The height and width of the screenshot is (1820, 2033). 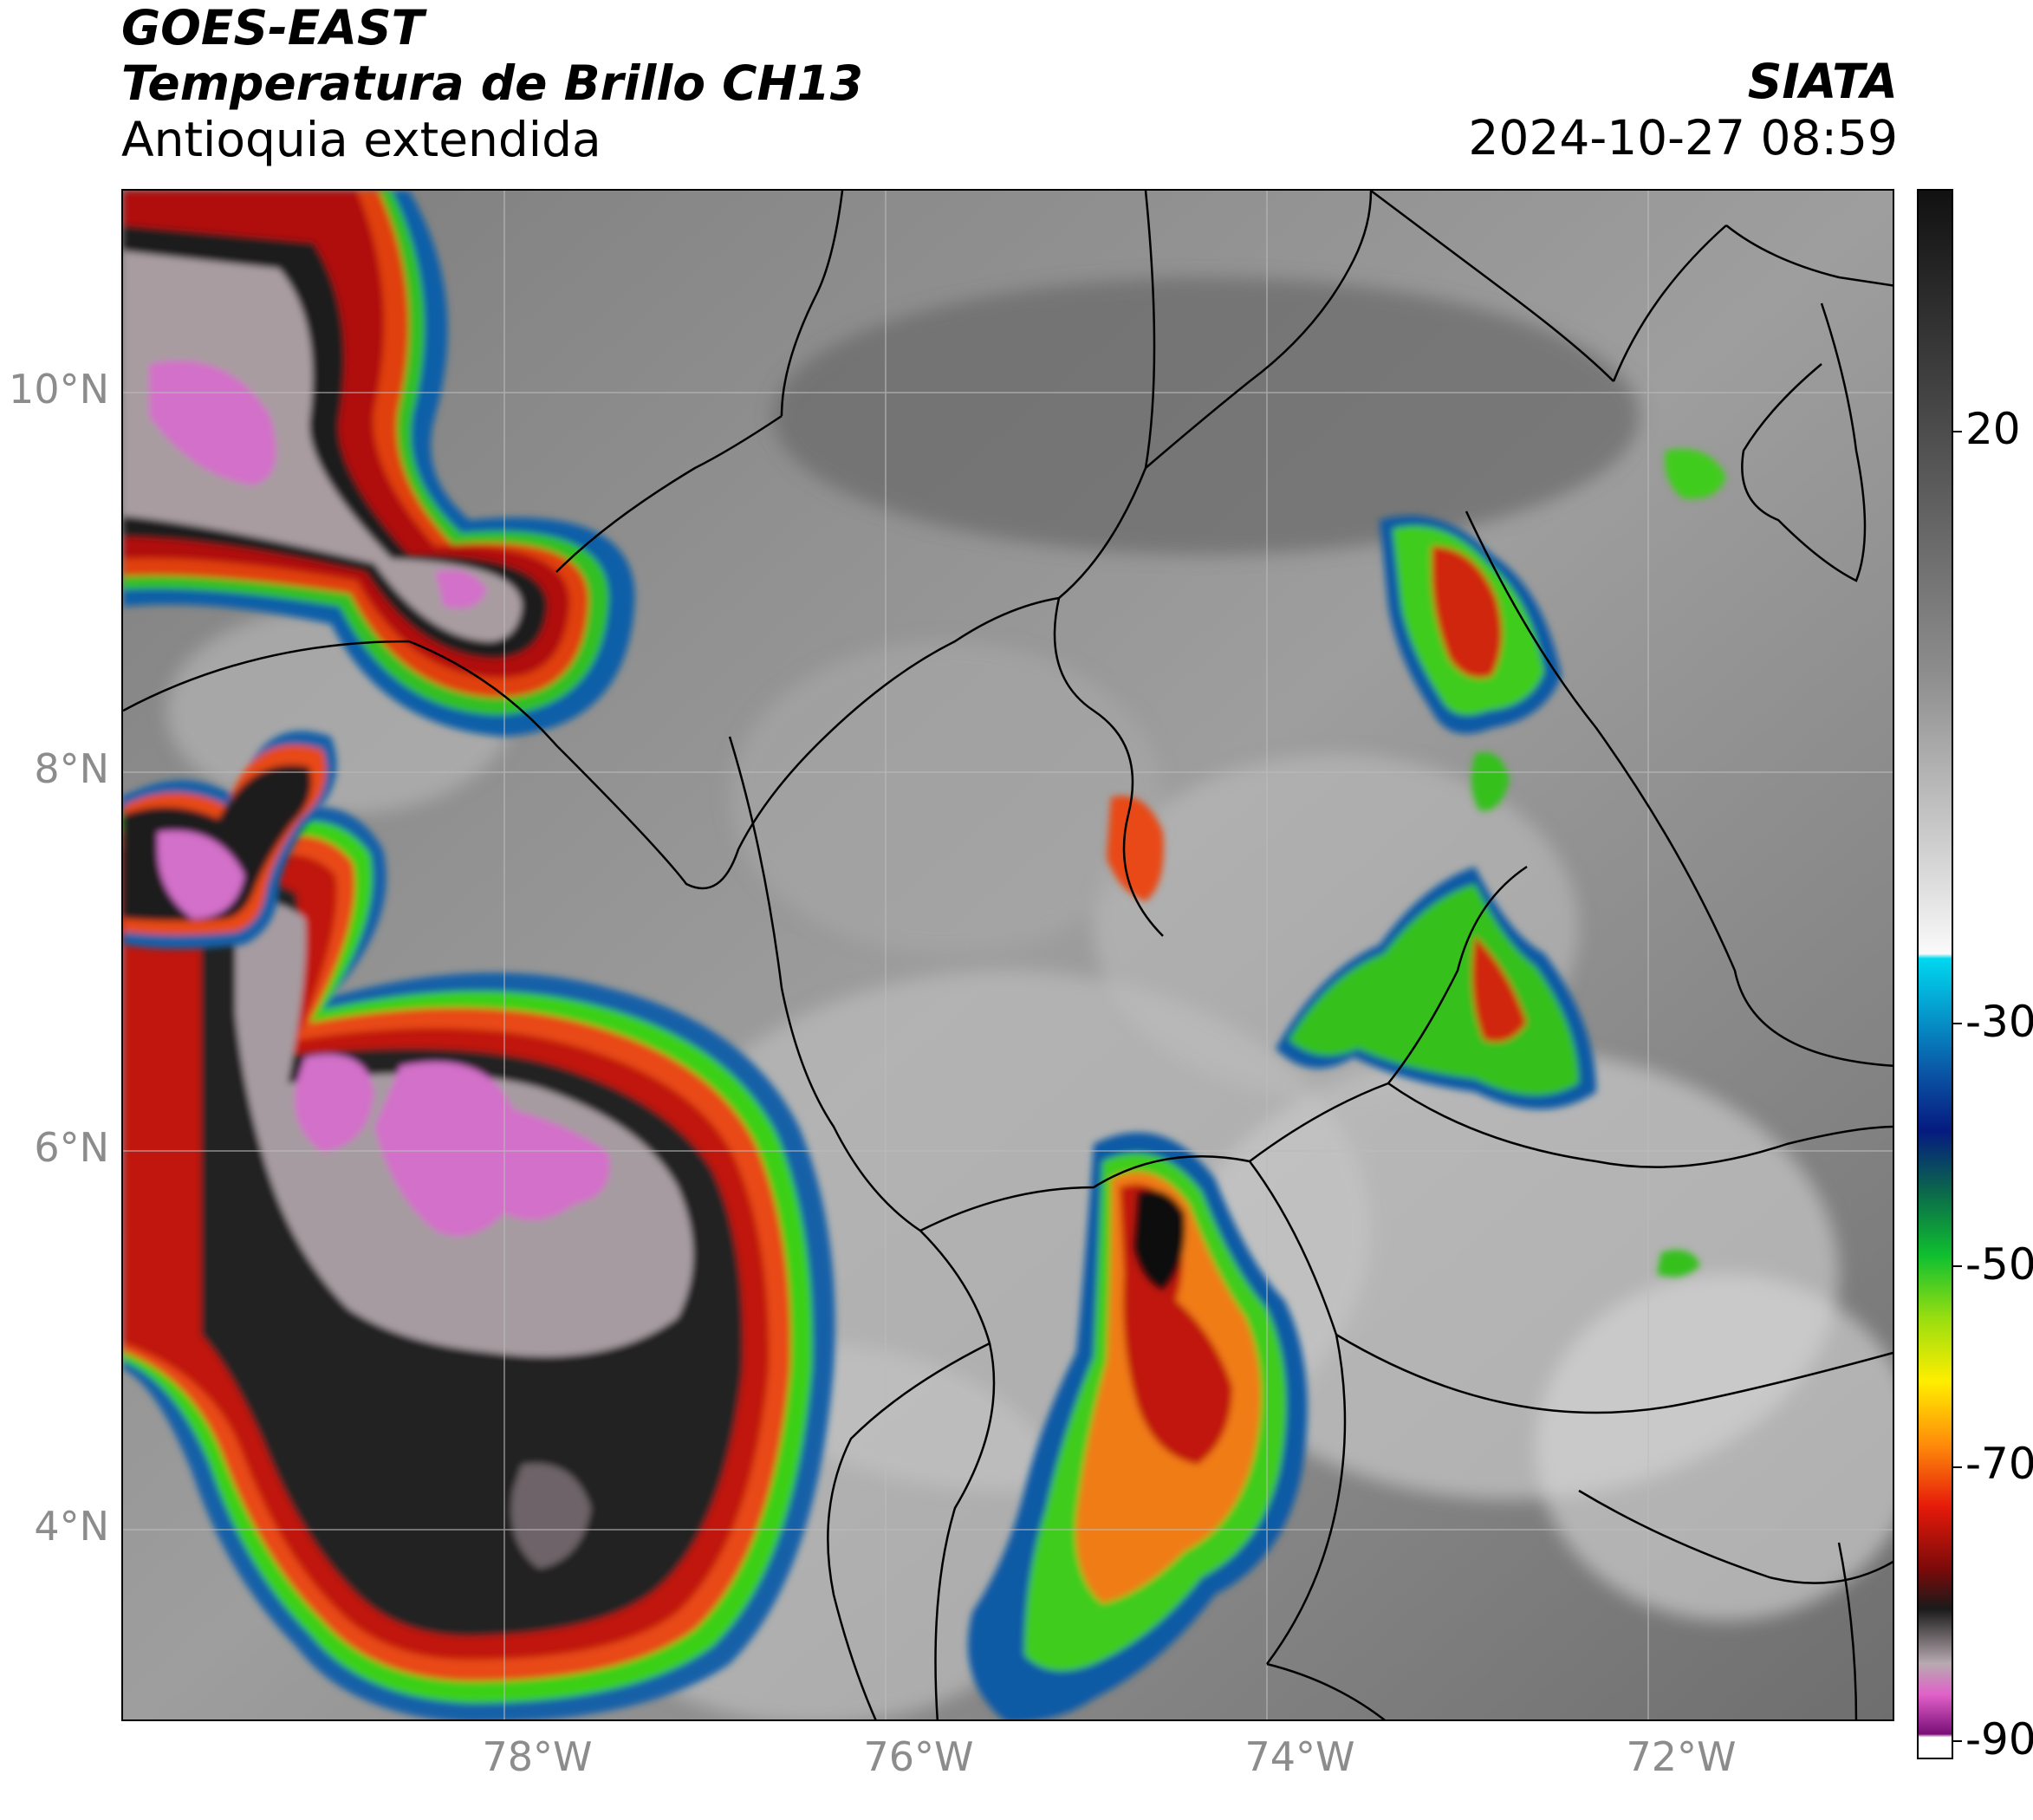 What do you see at coordinates (1957, 1266) in the screenshot?
I see `colorbar-tick-m50` at bounding box center [1957, 1266].